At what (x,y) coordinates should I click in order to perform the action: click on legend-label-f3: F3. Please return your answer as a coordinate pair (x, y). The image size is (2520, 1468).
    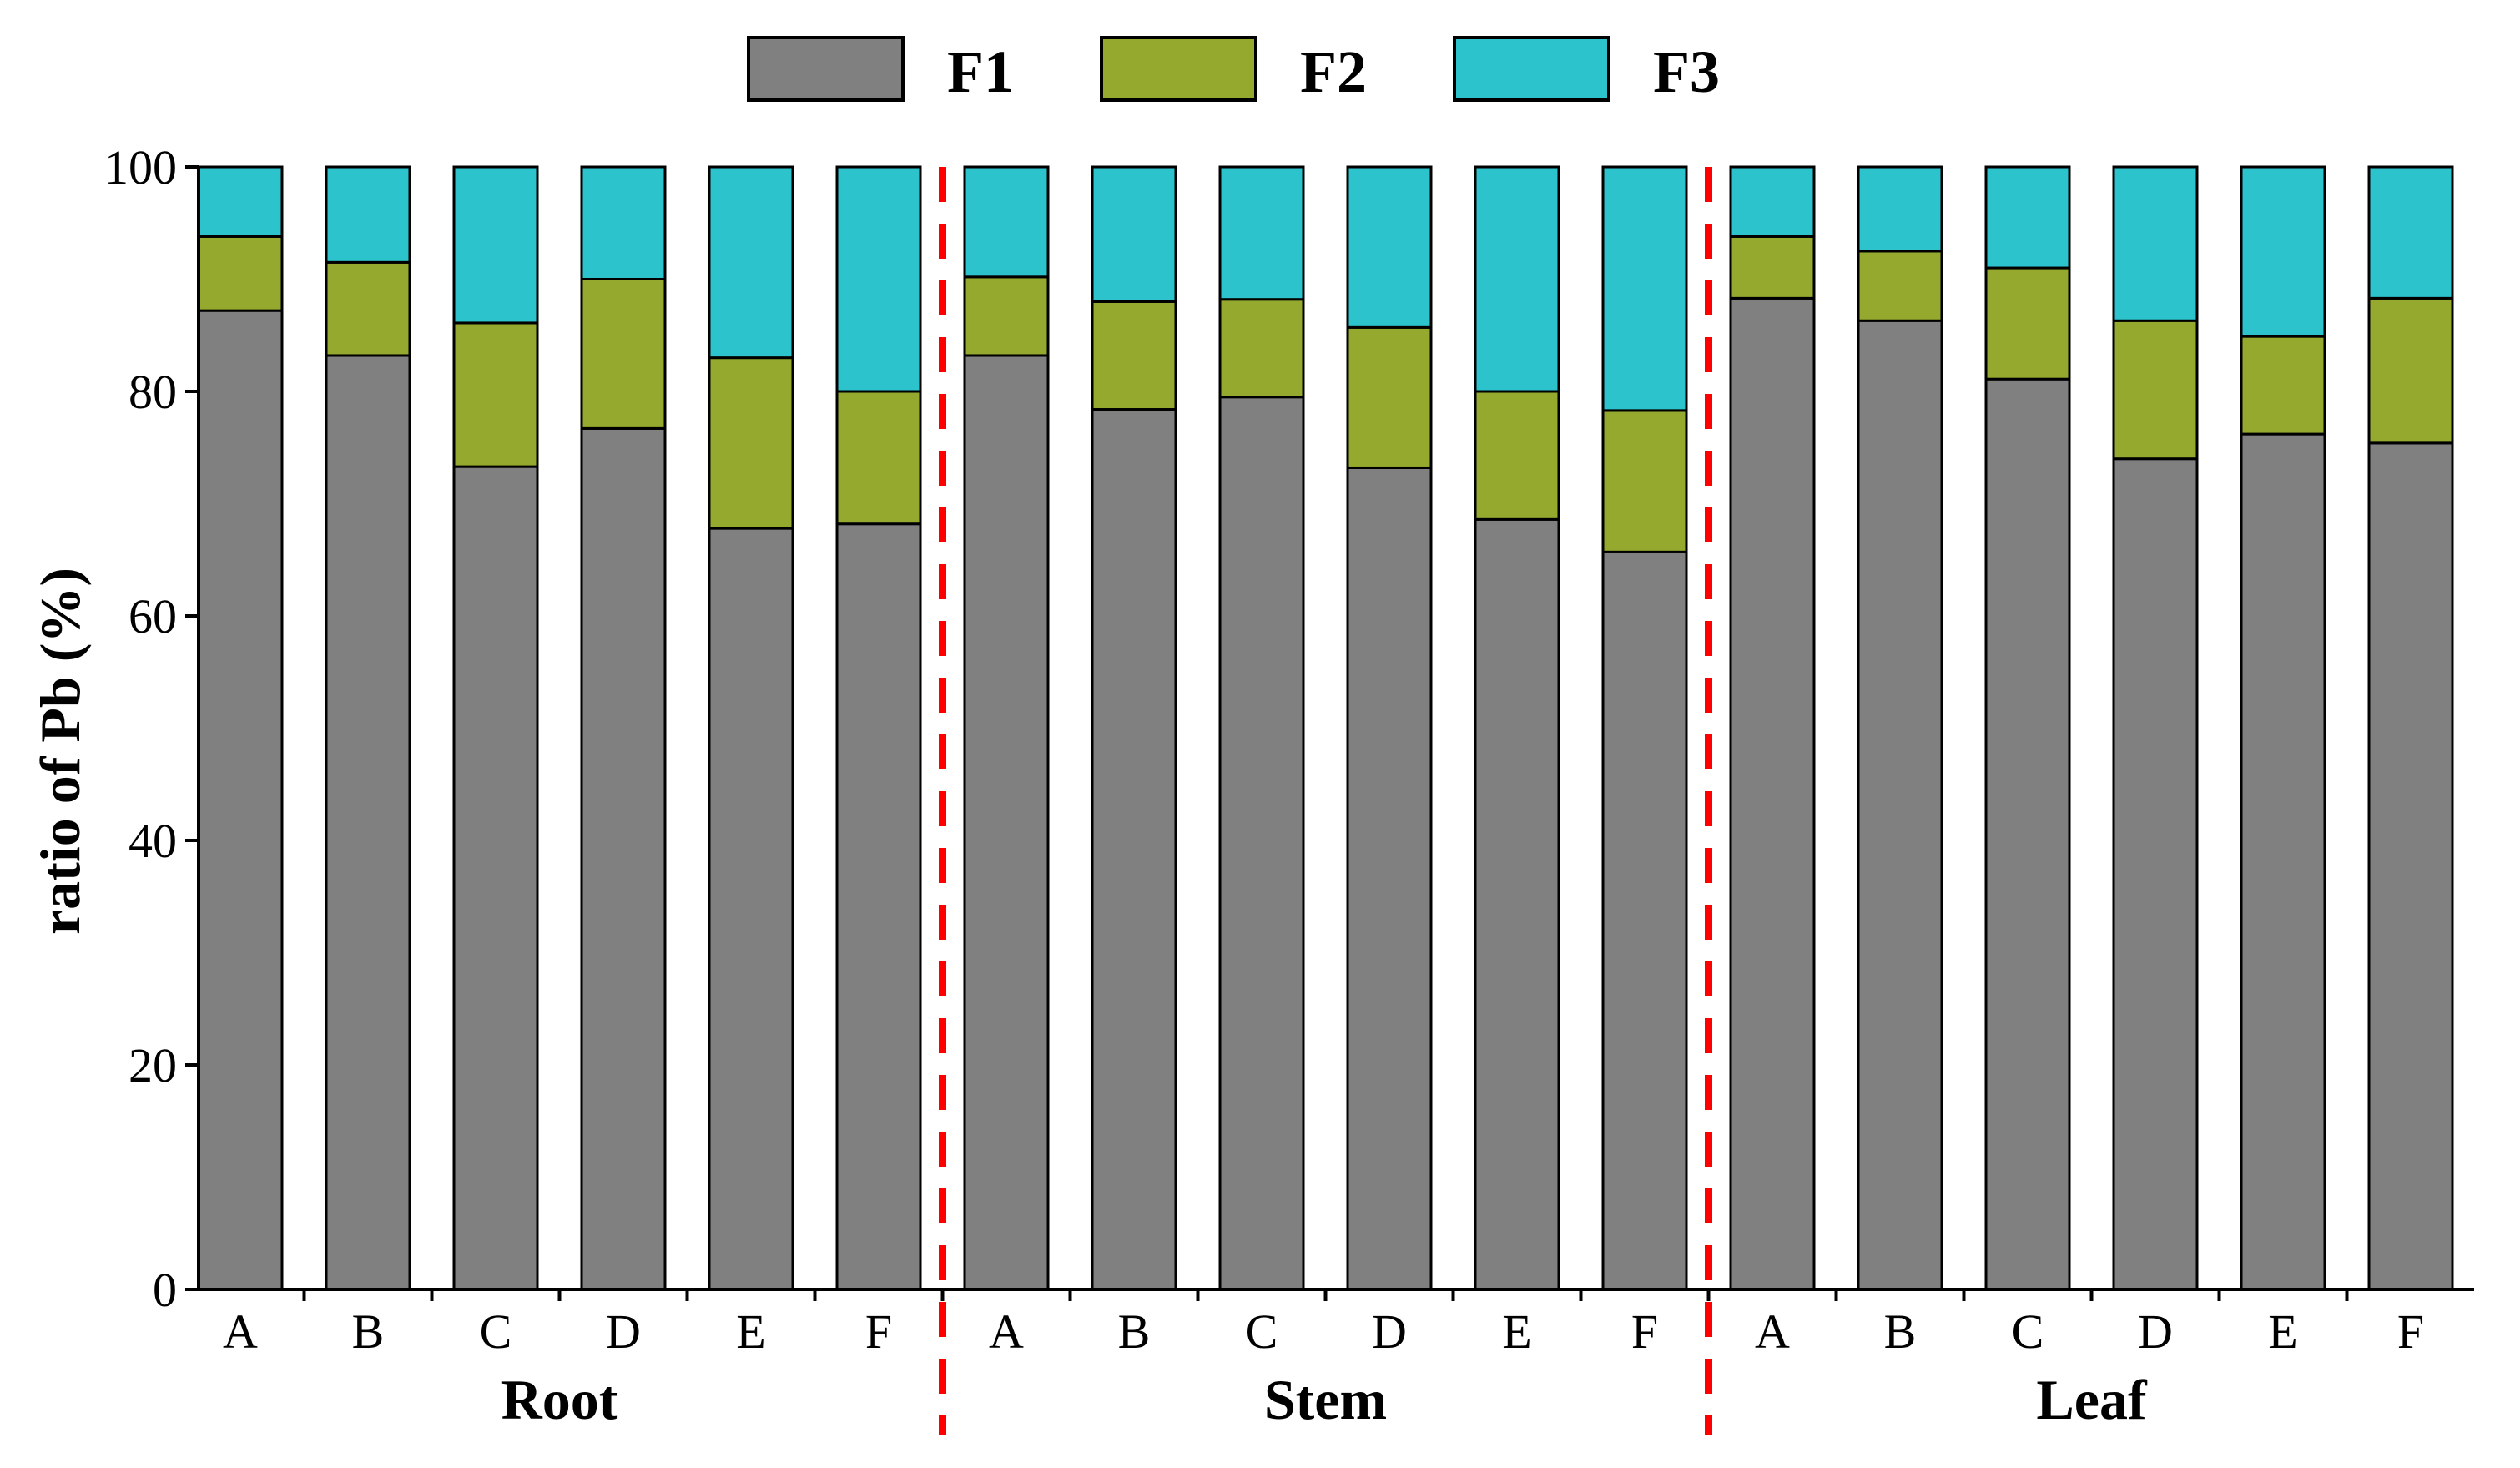
    Looking at the image, I should click on (1686, 71).